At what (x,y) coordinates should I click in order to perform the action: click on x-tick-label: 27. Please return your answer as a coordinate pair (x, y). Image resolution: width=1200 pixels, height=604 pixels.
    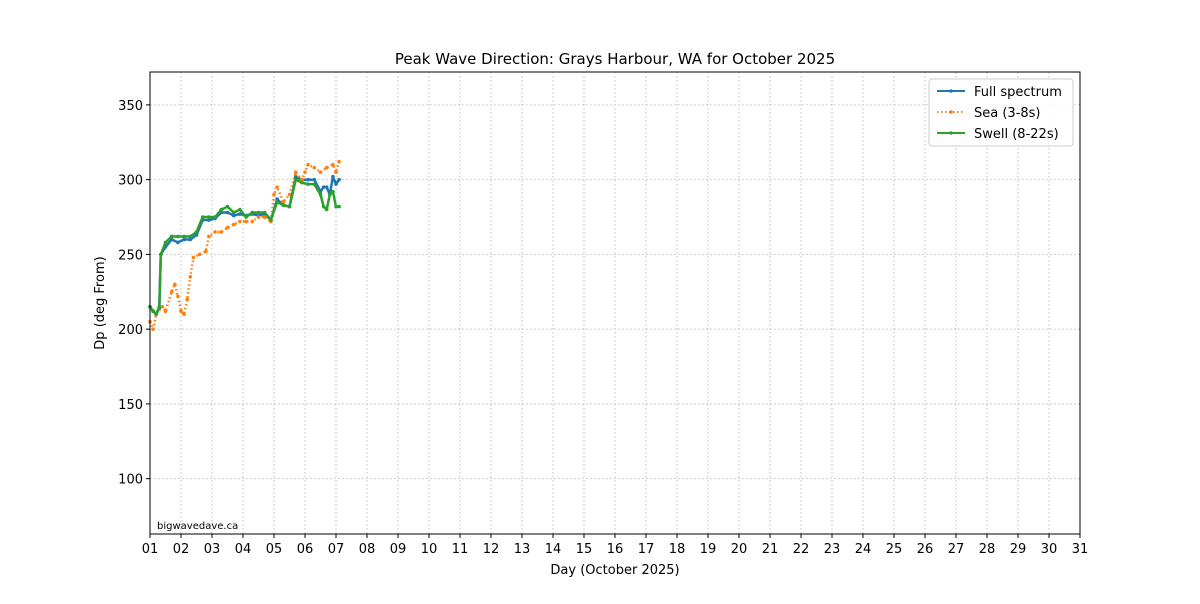
    Looking at the image, I should click on (956, 549).